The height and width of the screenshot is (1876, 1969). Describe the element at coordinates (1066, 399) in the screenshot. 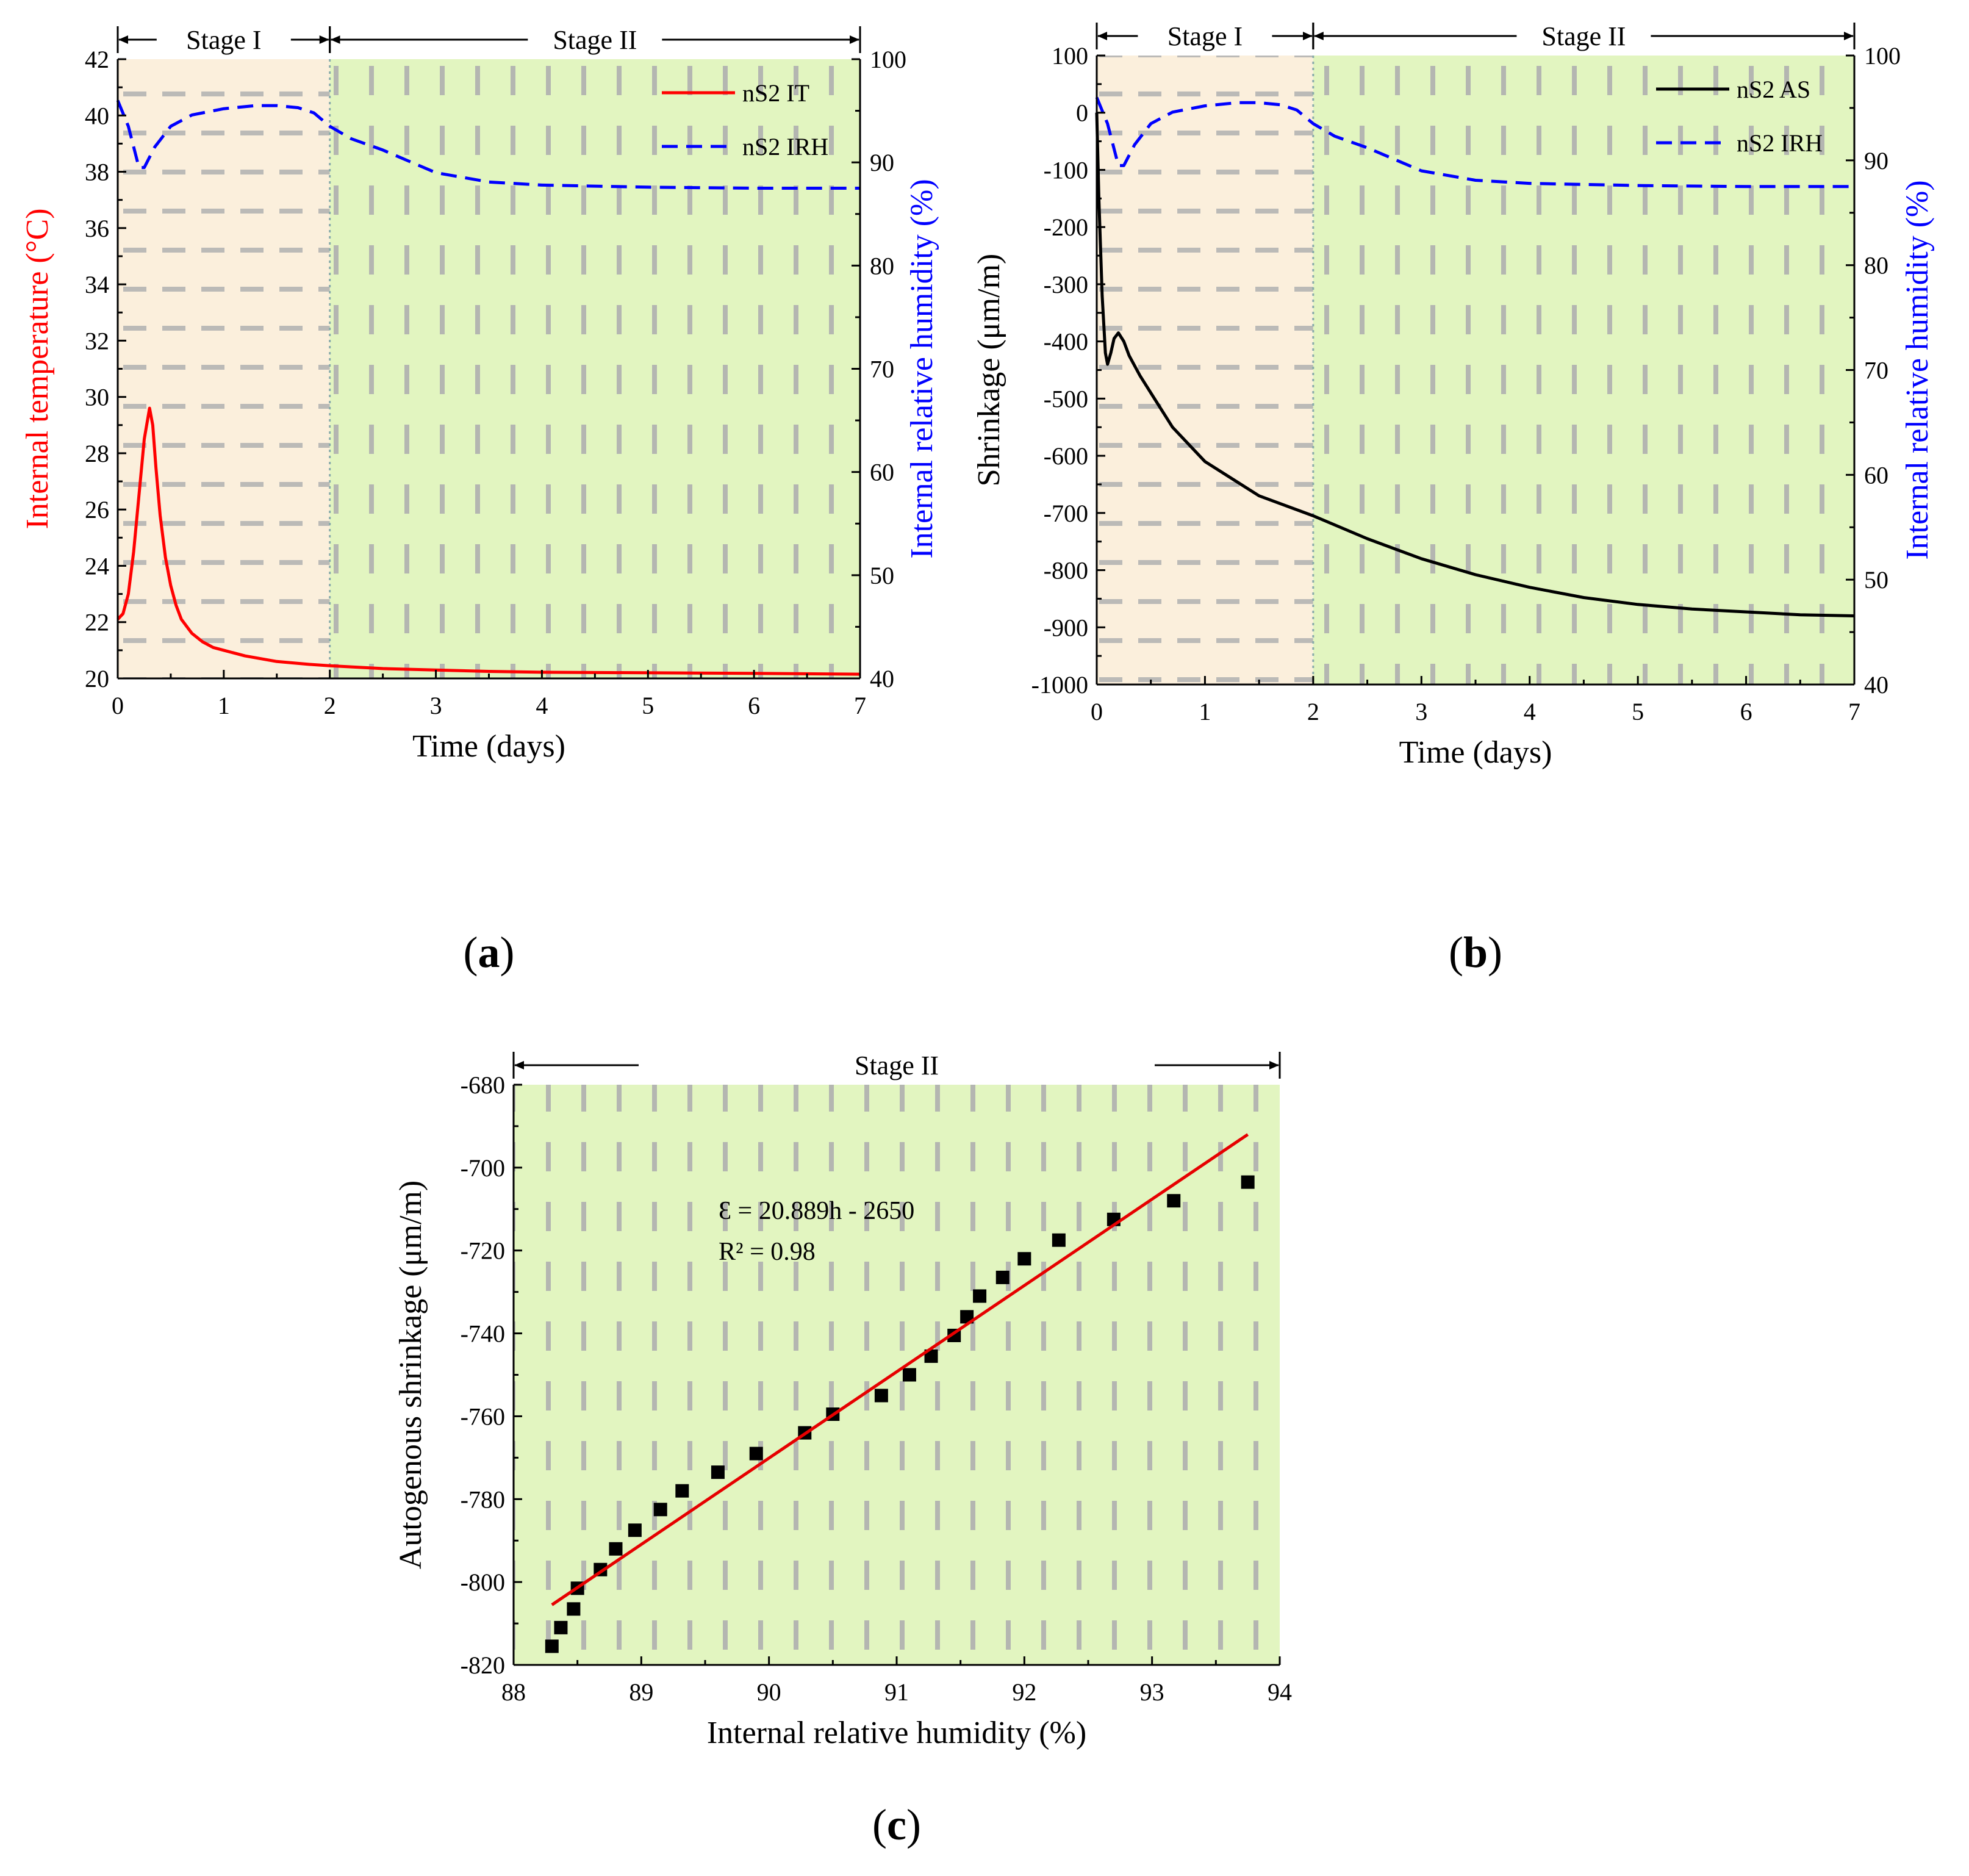

I see `y-tick-label: -500` at that location.